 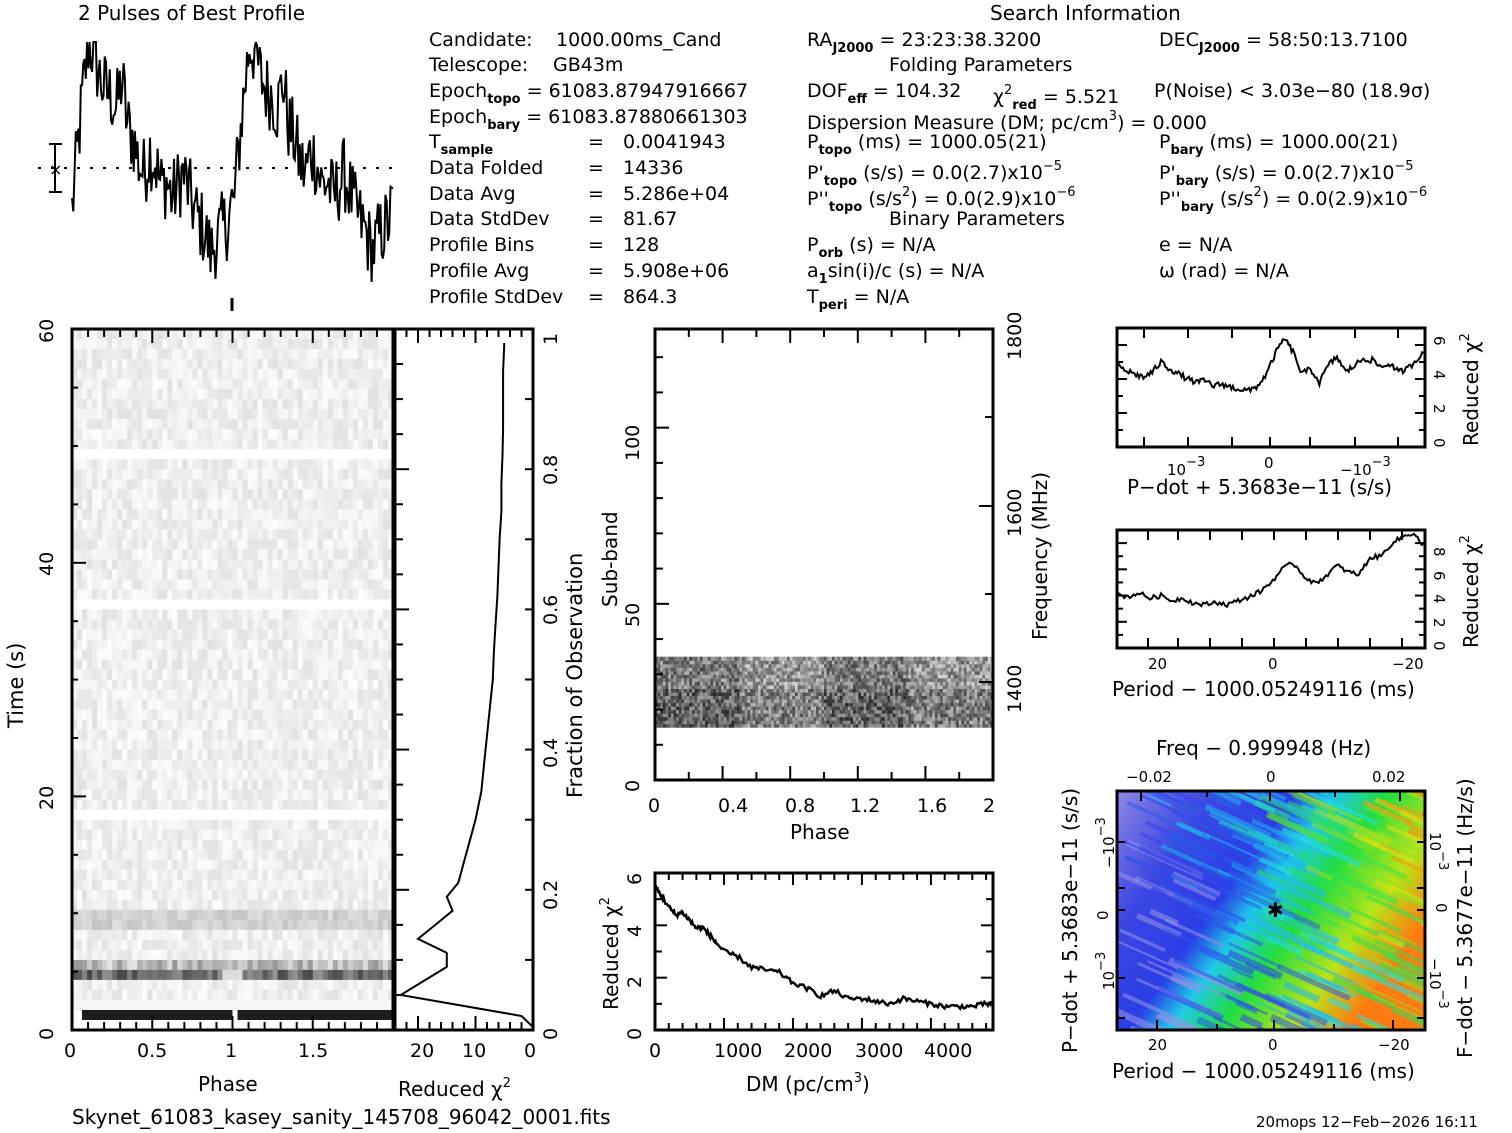 I want to click on profile-line, so click(x=232, y=162).